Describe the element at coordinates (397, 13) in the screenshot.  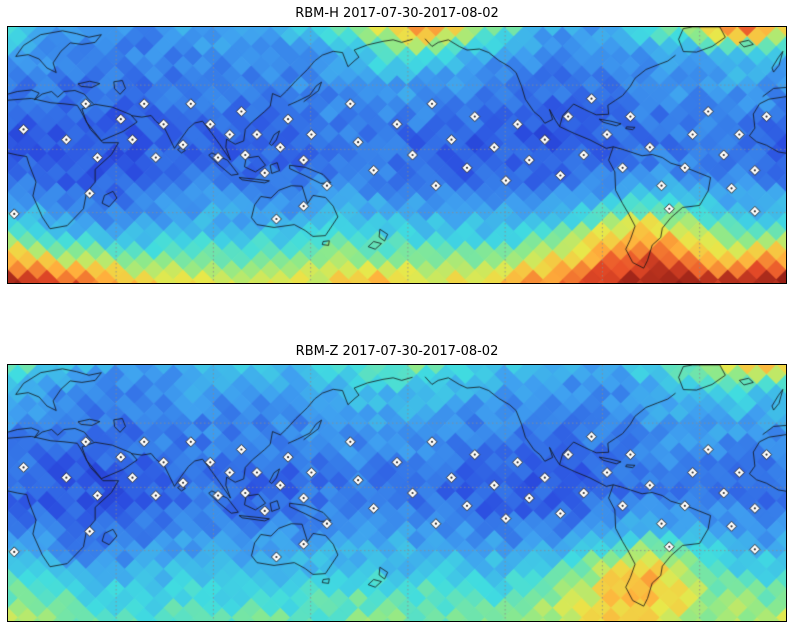
I see `panel-title-rbm-h: RBM-H 2017-07-30-2017-08-02` at that location.